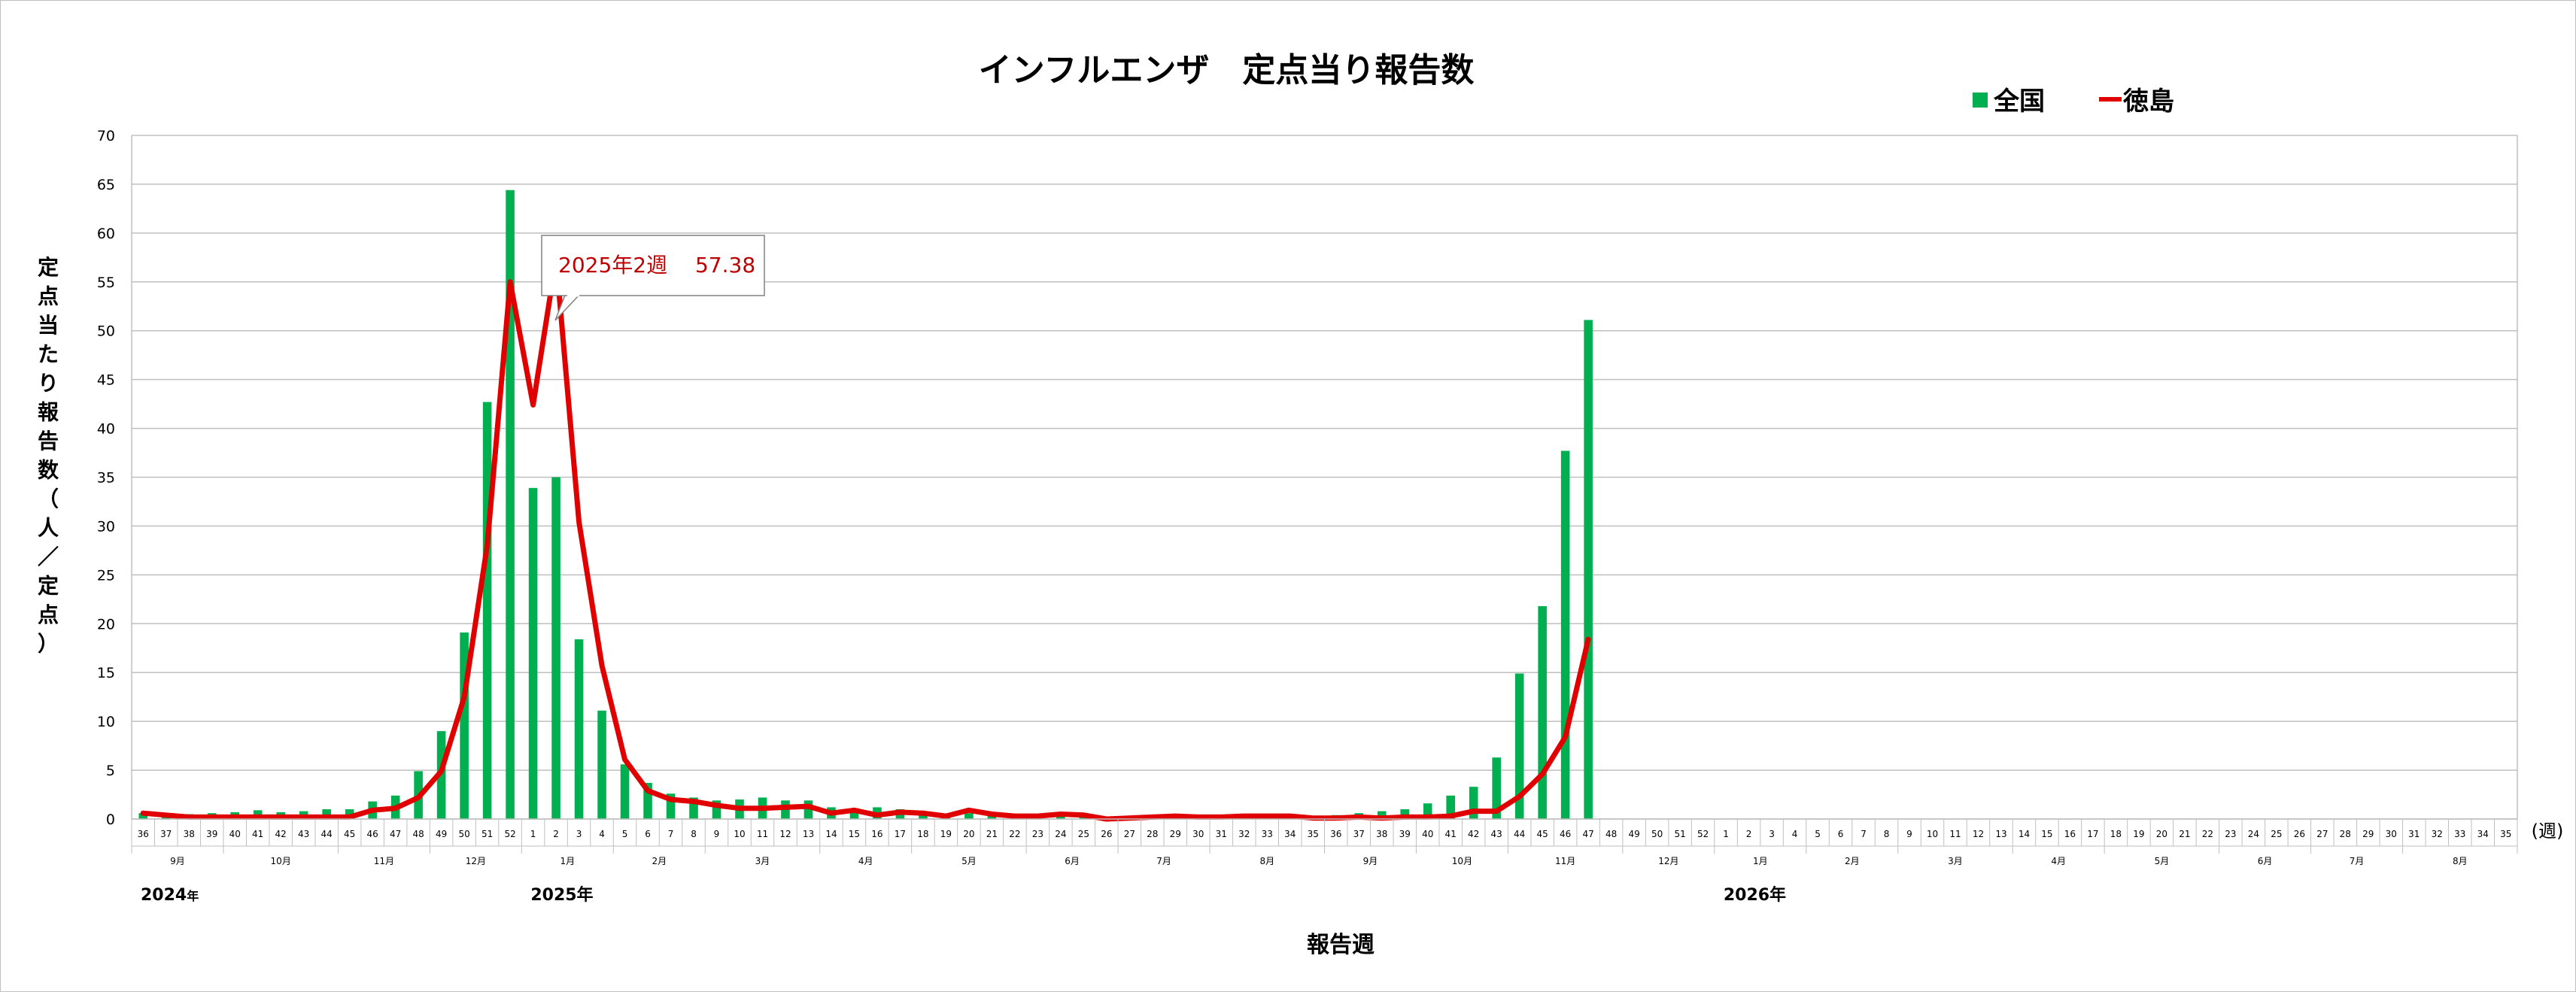 The image size is (2576, 992). What do you see at coordinates (48, 383) in the screenshot?
I see `y-axis-title-char: り` at bounding box center [48, 383].